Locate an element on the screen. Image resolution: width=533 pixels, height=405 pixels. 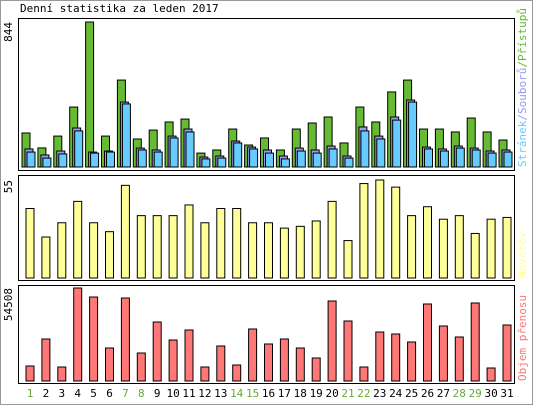
legend: Stránek/Souborů/Přístupů is located at coordinates (522, 87).